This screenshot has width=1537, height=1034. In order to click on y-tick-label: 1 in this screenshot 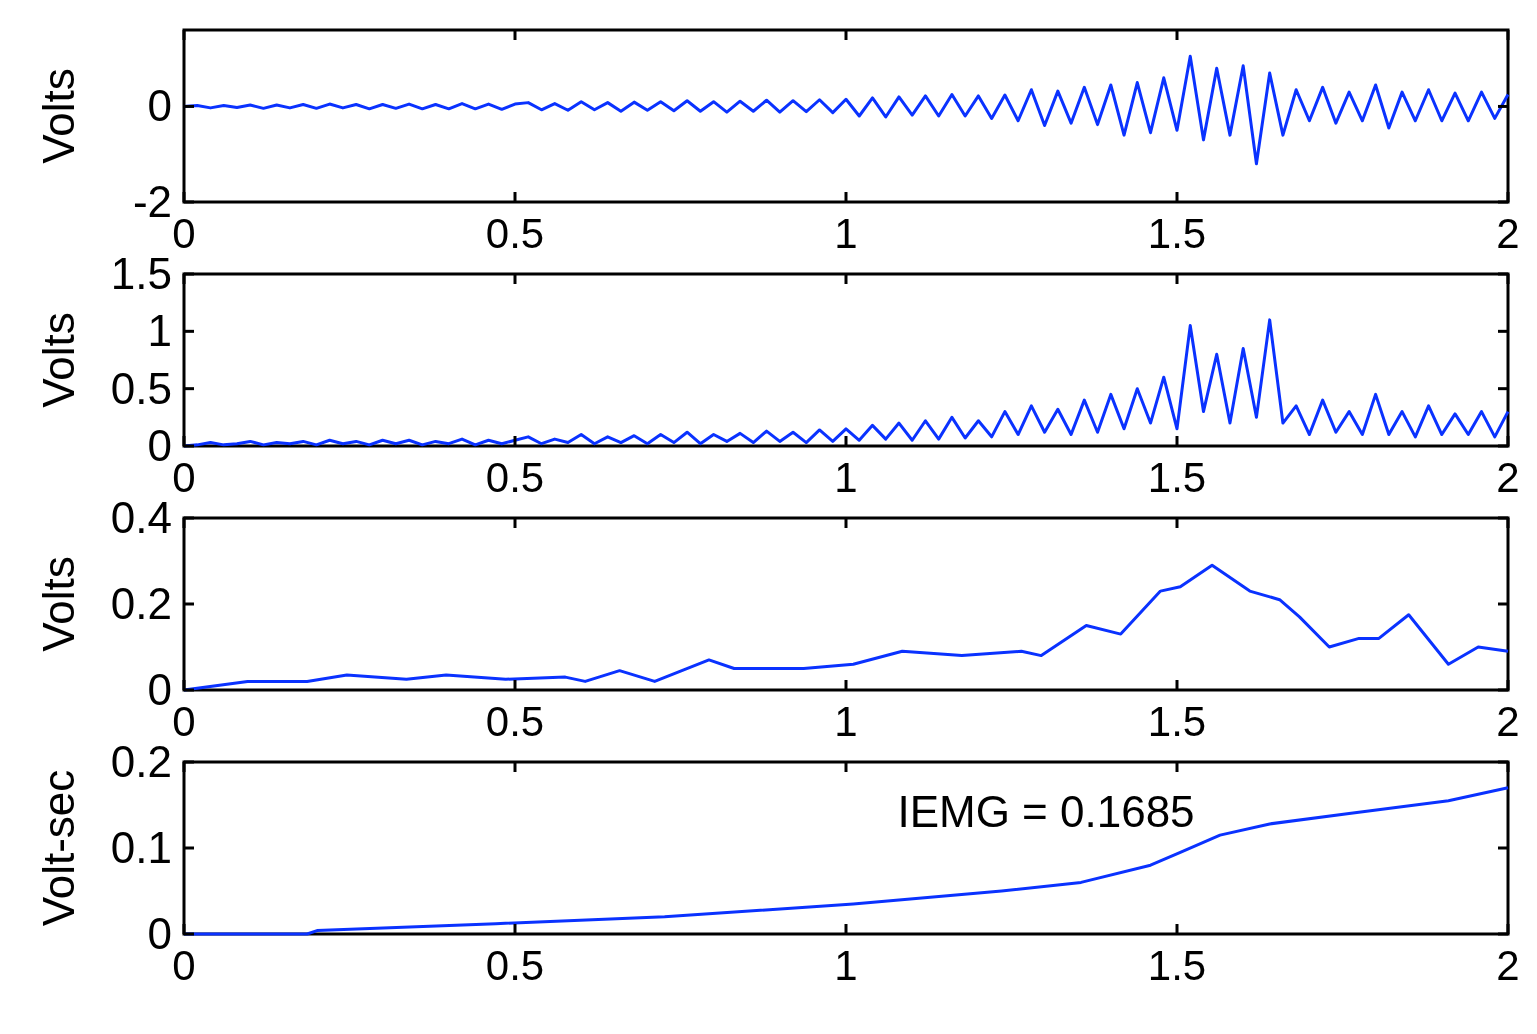, I will do `click(159, 331)`.